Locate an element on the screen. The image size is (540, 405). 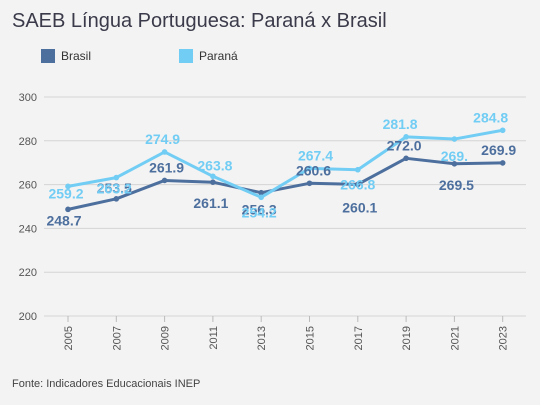
data-label-1-6: 266.8 is located at coordinates (357, 185).